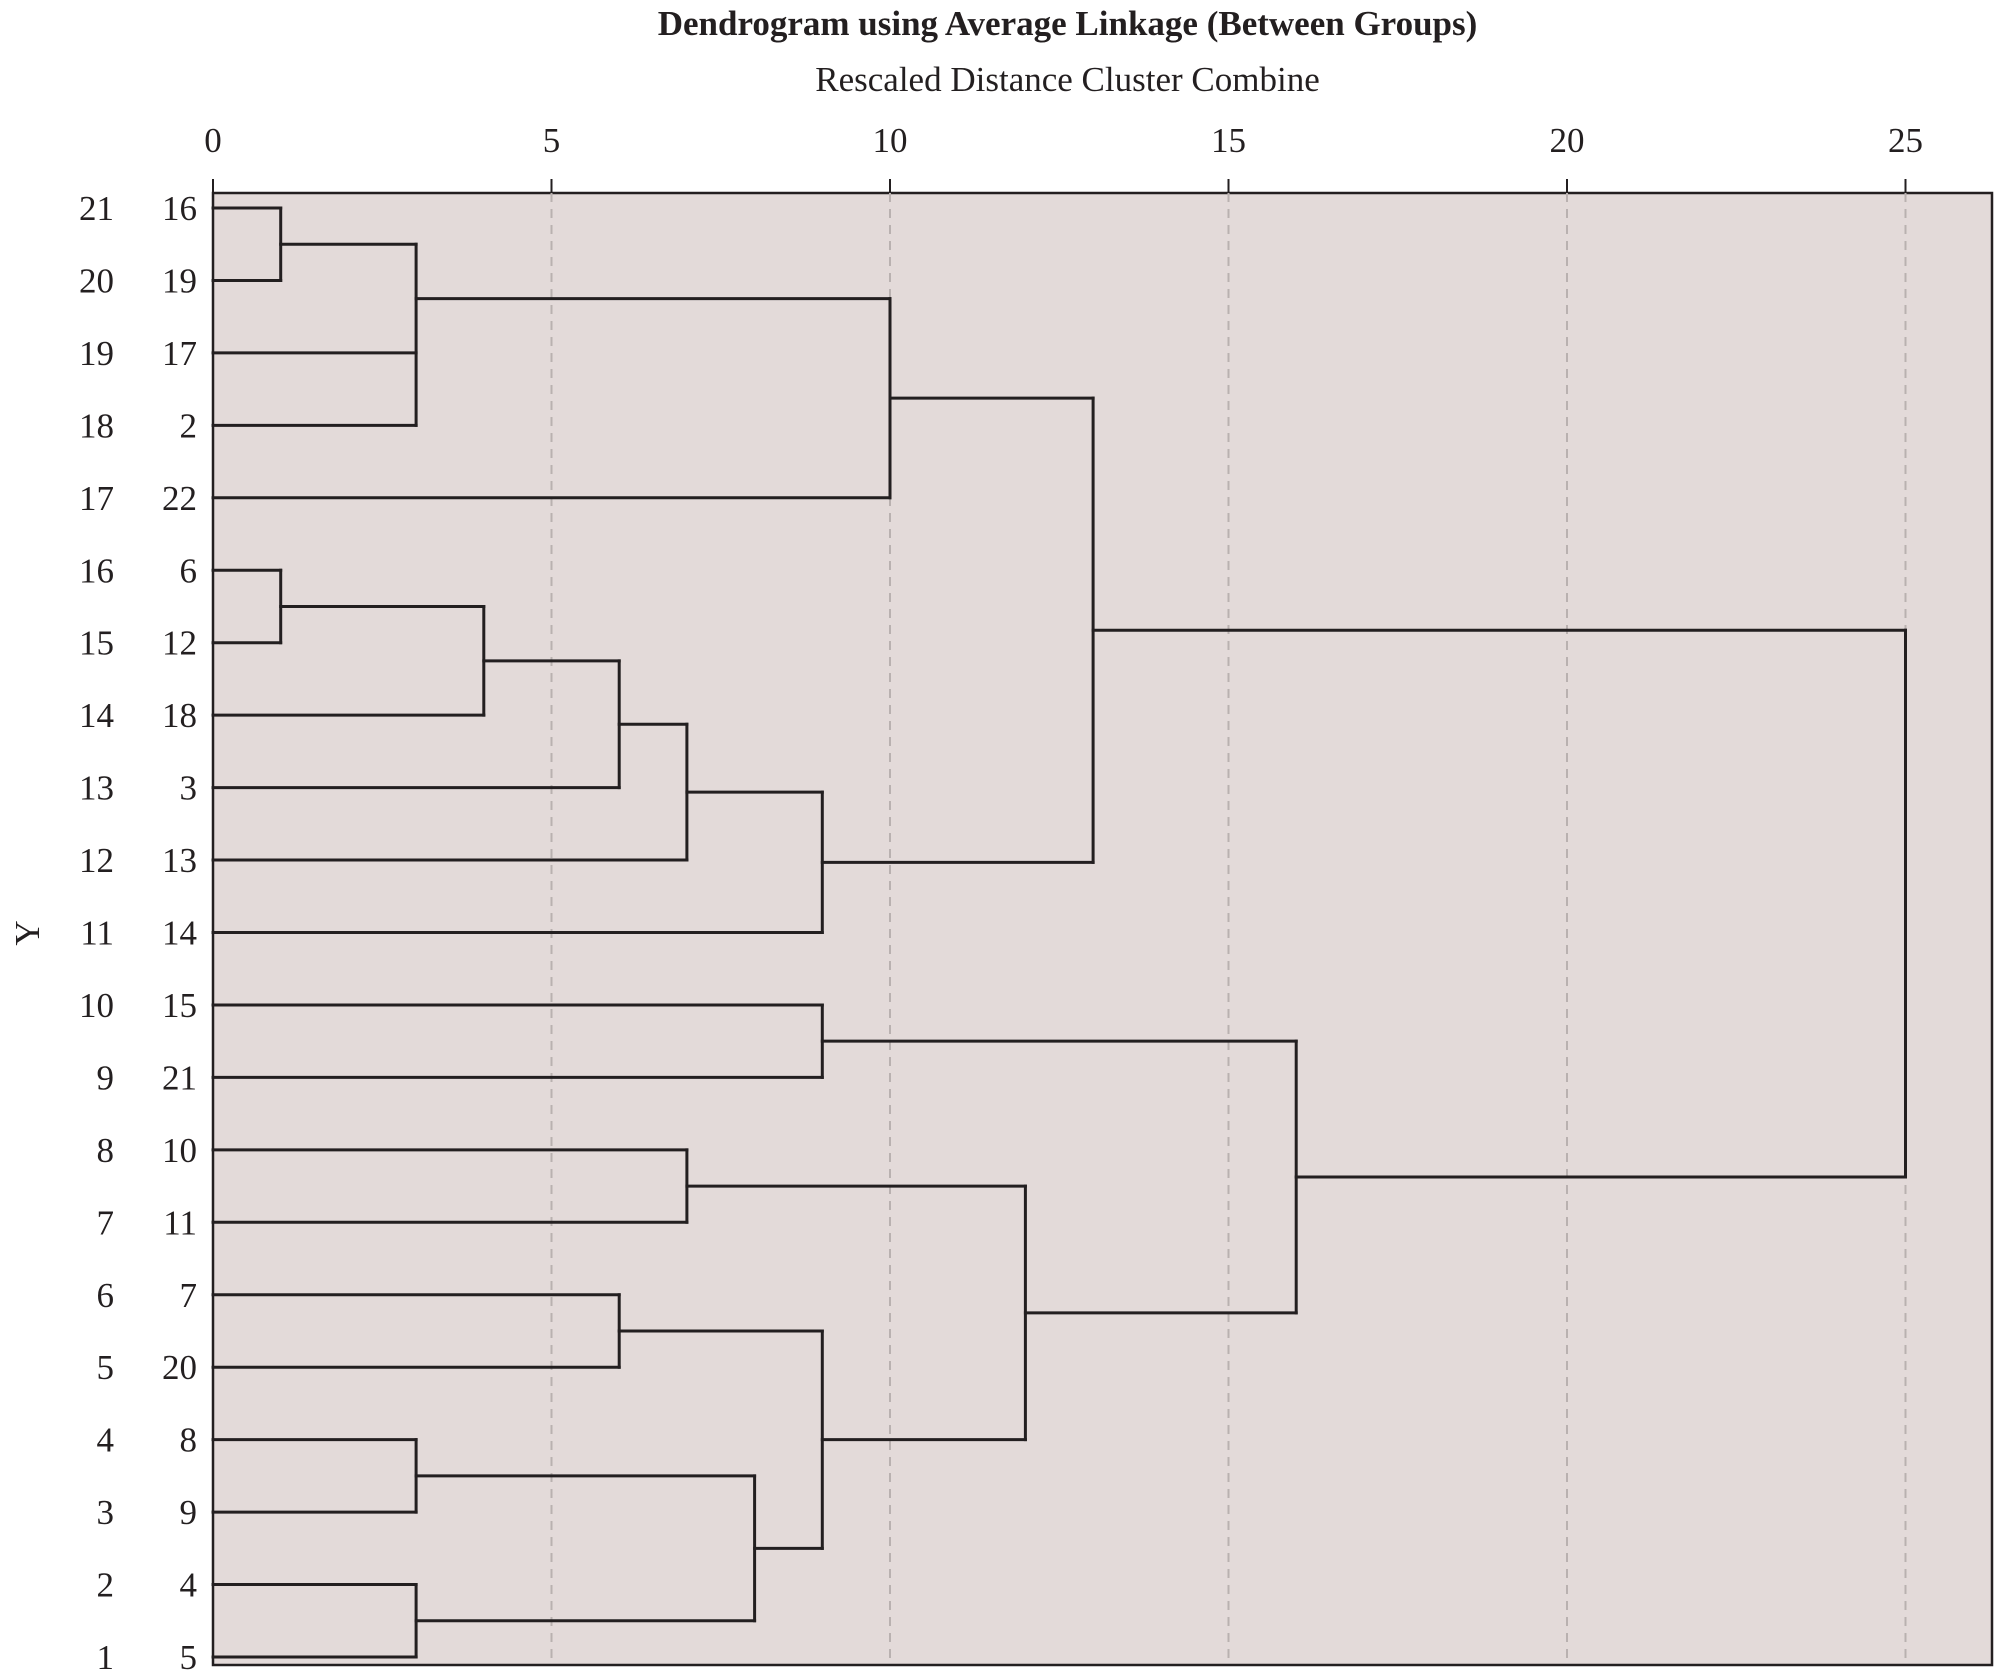  What do you see at coordinates (96, 643) in the screenshot?
I see `leaf-row-label: 15` at bounding box center [96, 643].